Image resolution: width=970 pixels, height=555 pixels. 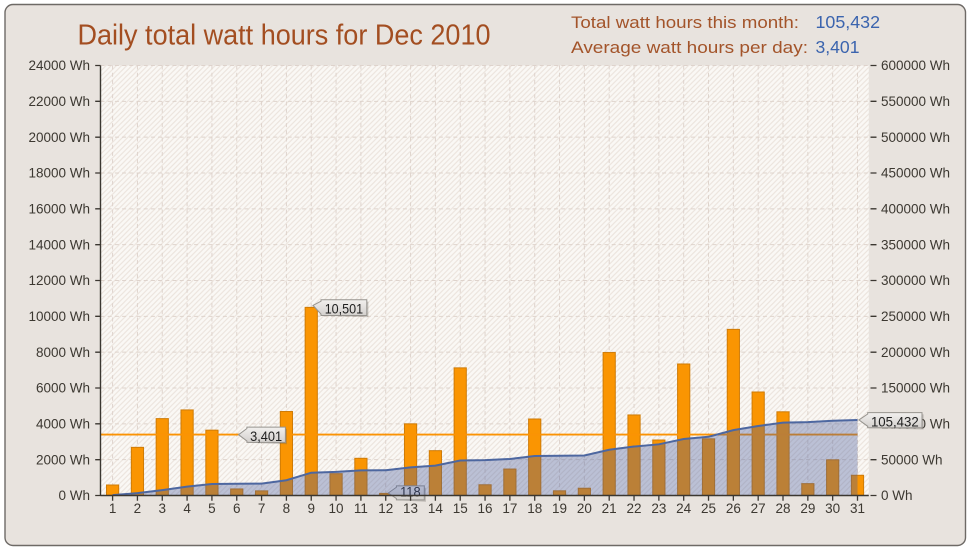 What do you see at coordinates (361, 508) in the screenshot?
I see `svg-text: 11` at bounding box center [361, 508].